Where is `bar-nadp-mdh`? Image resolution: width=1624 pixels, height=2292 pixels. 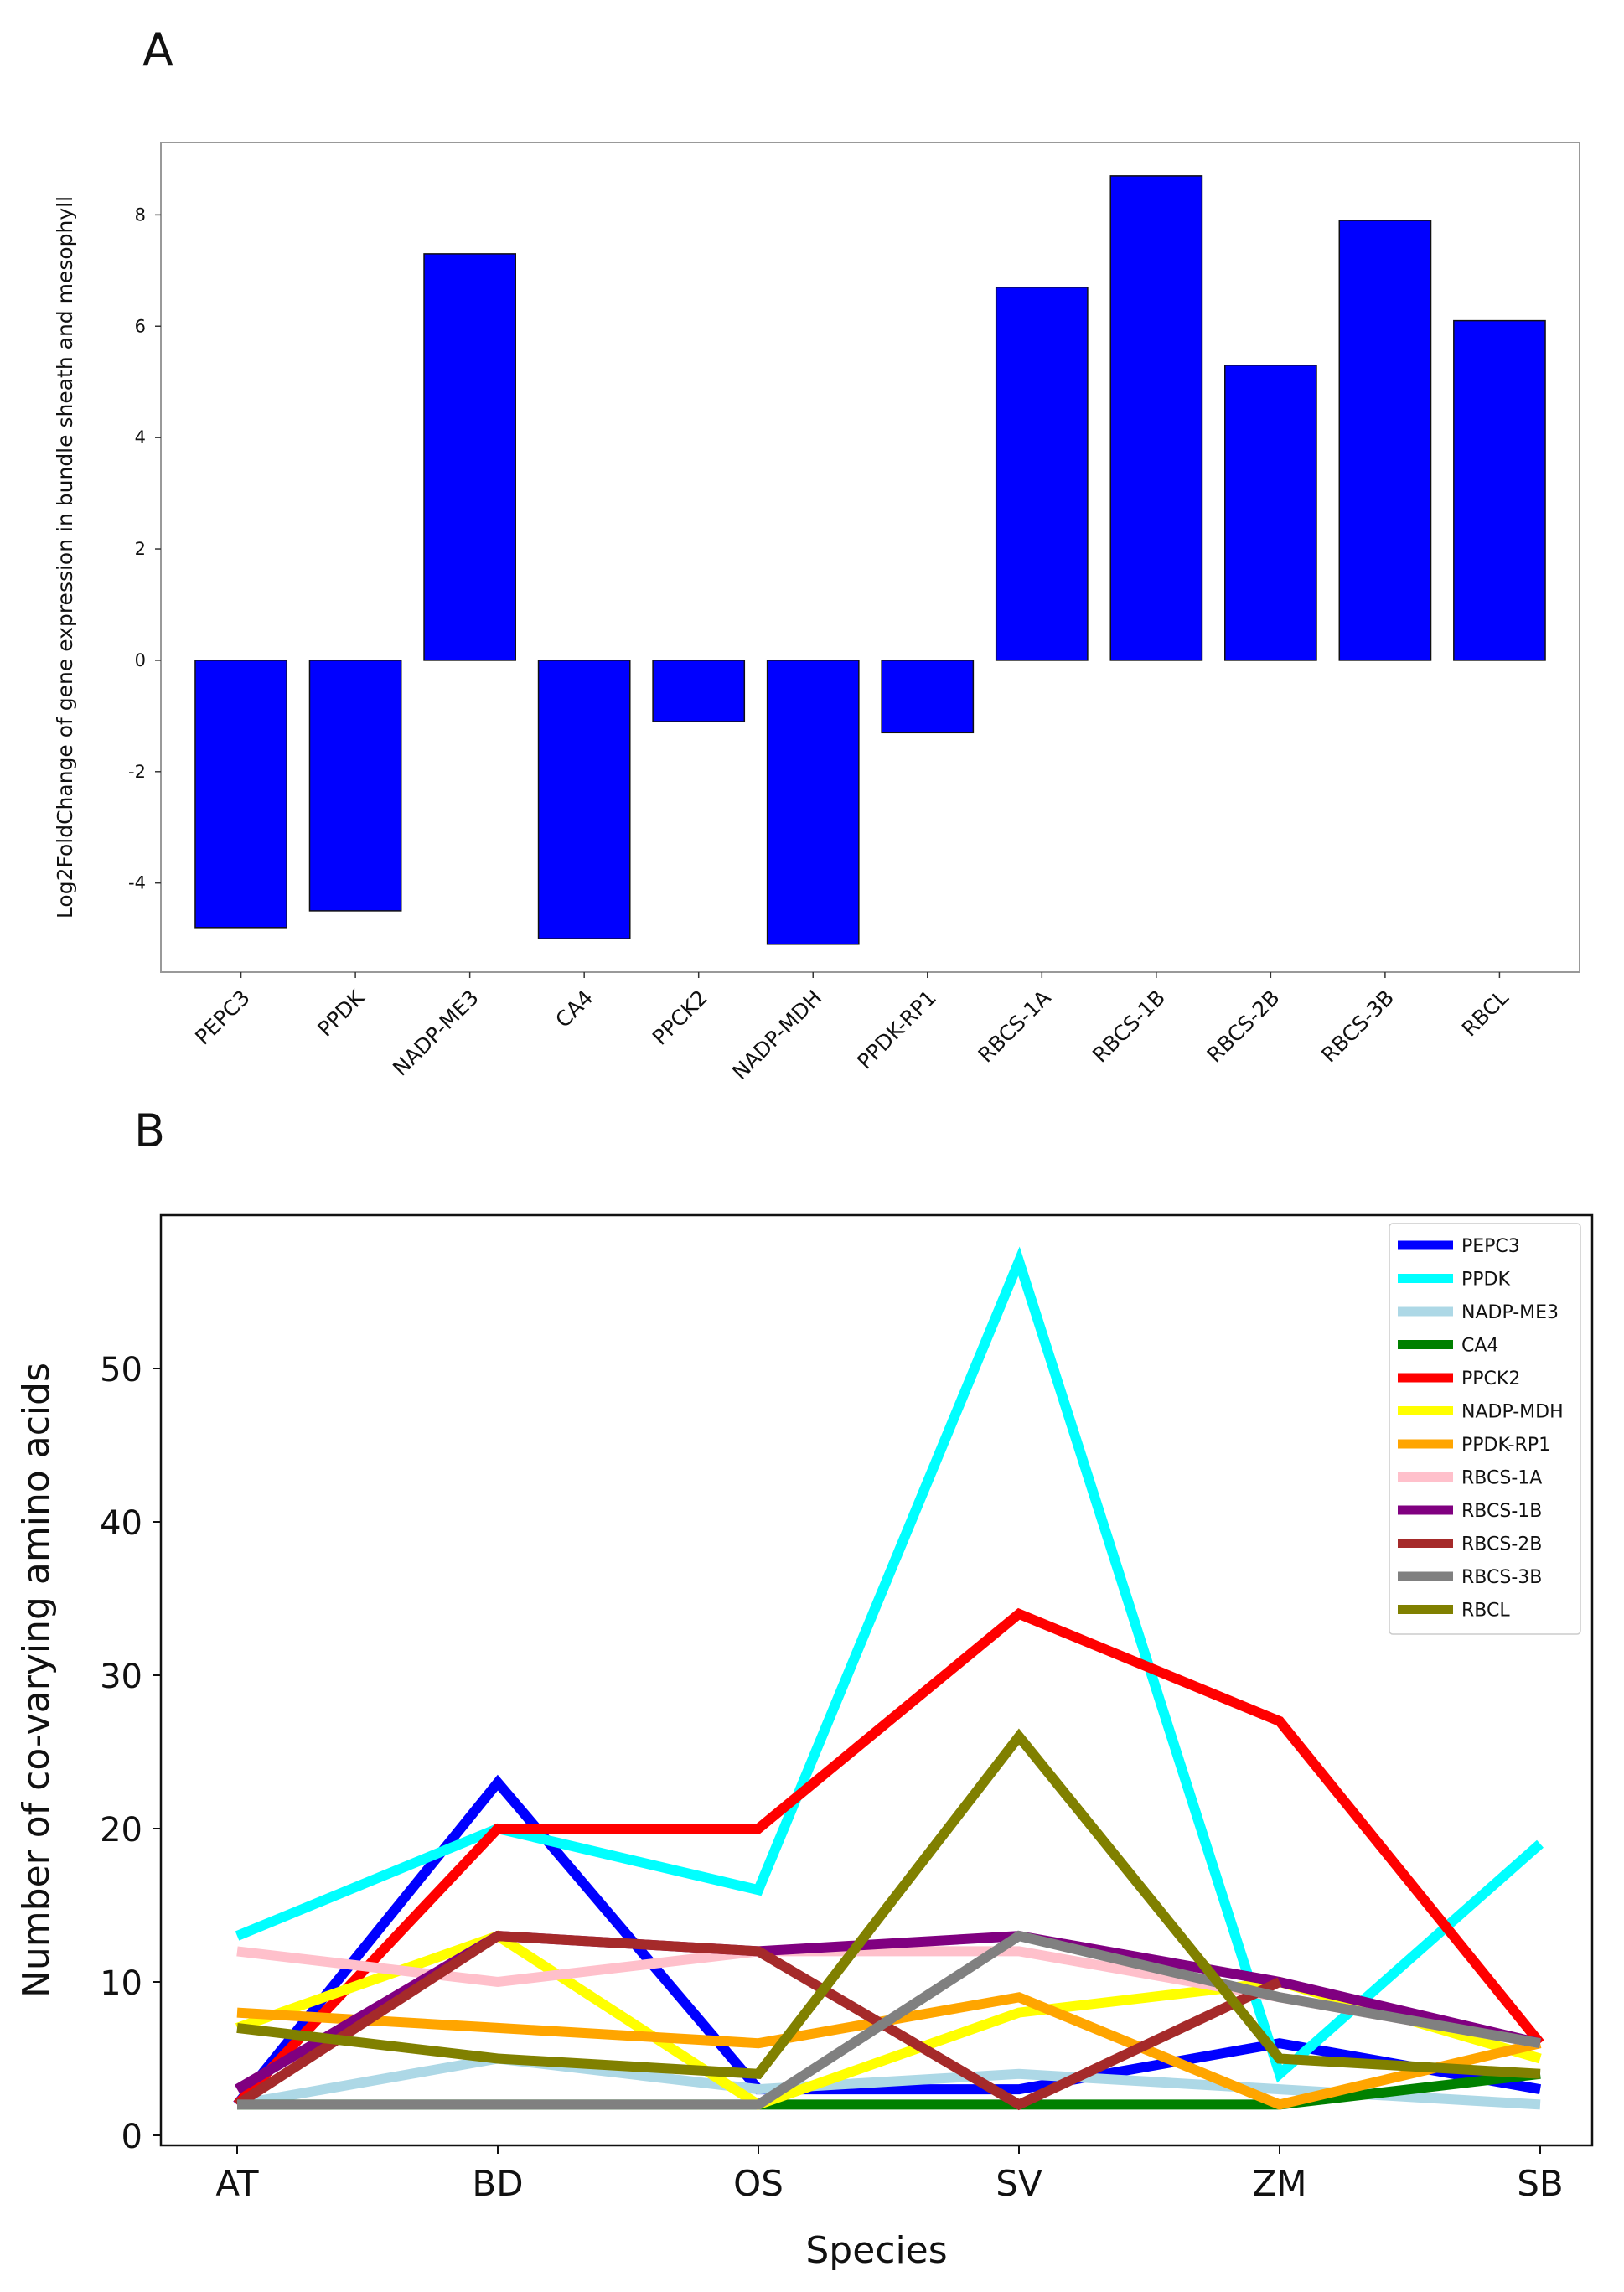
bar-nadp-mdh is located at coordinates (813, 802).